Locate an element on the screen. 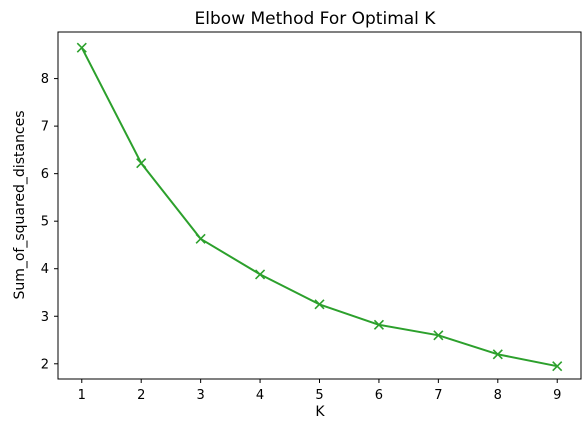 The image size is (587, 427). y-tick-label: 4 is located at coordinates (45, 269).